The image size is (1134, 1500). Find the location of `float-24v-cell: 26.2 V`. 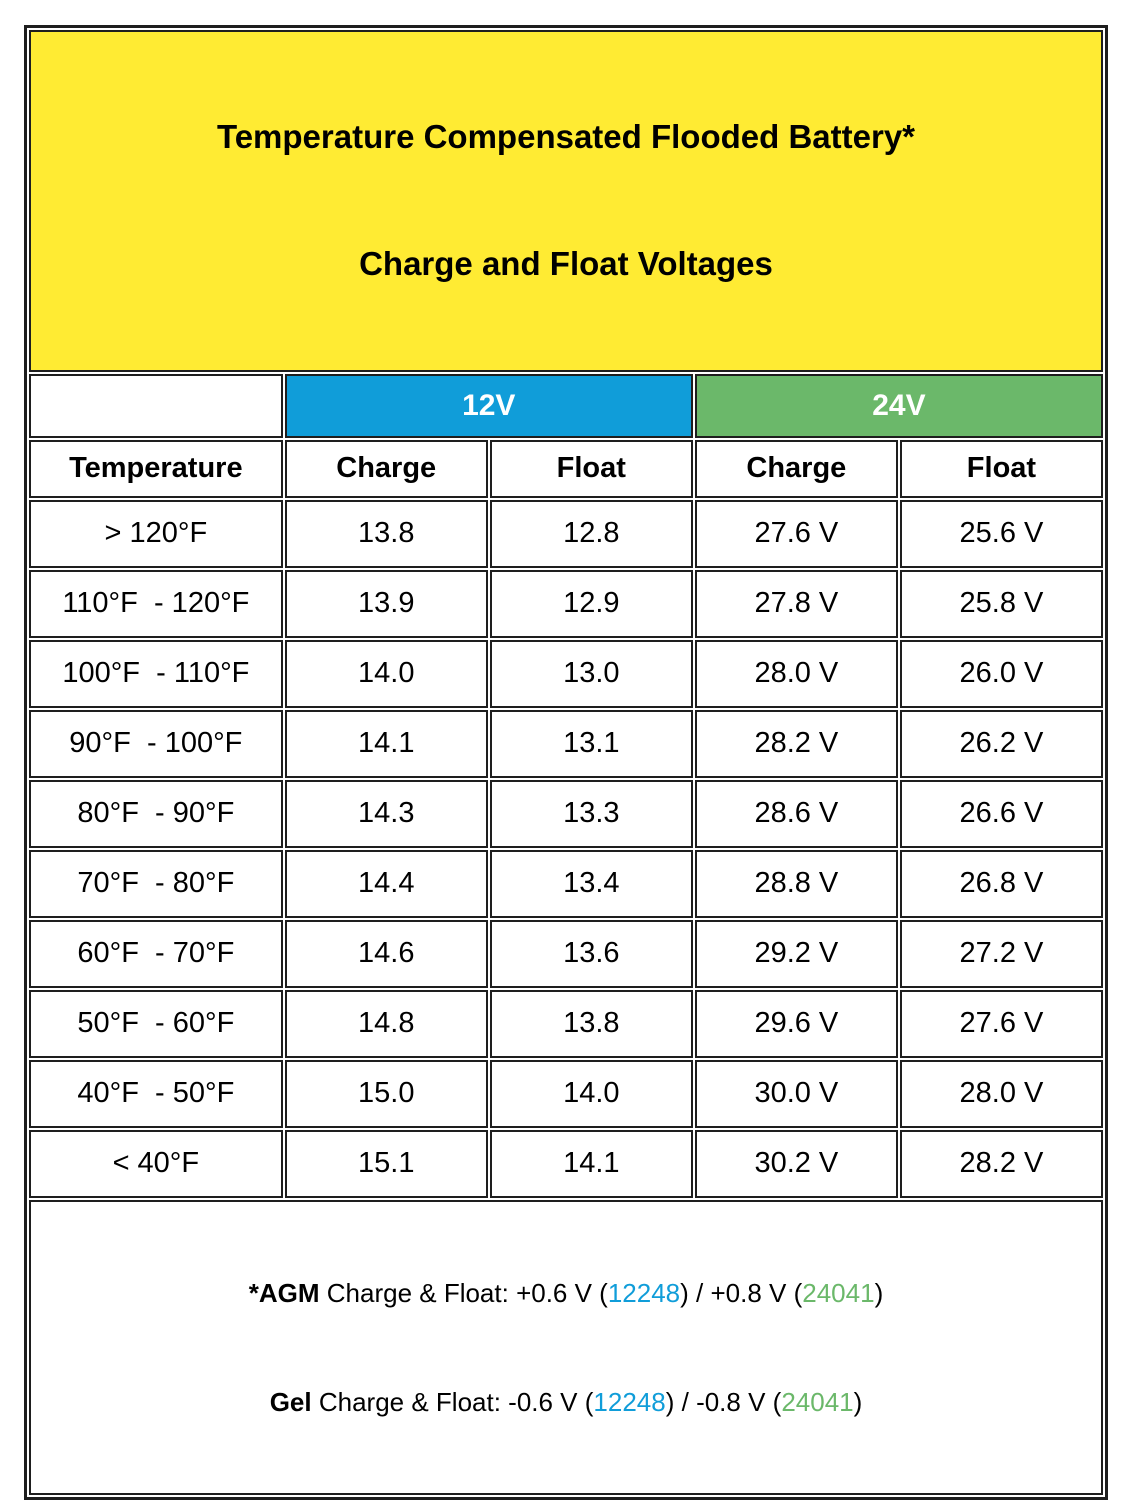

float-24v-cell: 26.2 V is located at coordinates (1001, 743).